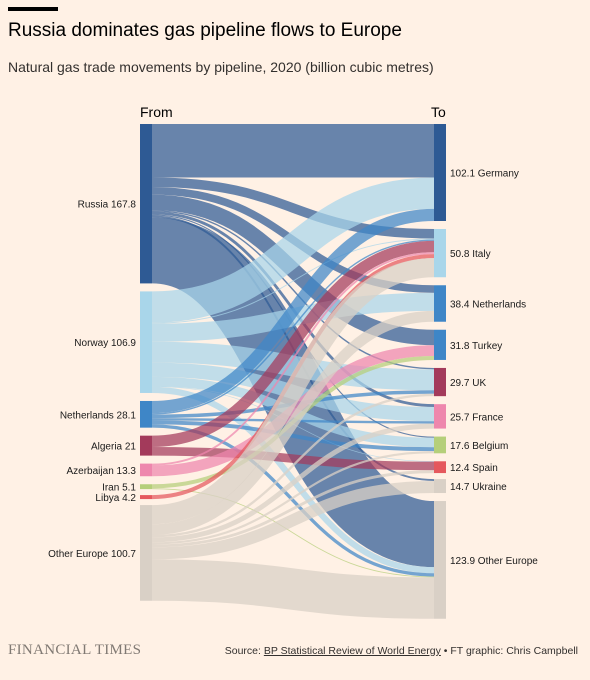 The image size is (590, 680). What do you see at coordinates (293, 208) in the screenshot?
I see `flow-russia-to-italy` at bounding box center [293, 208].